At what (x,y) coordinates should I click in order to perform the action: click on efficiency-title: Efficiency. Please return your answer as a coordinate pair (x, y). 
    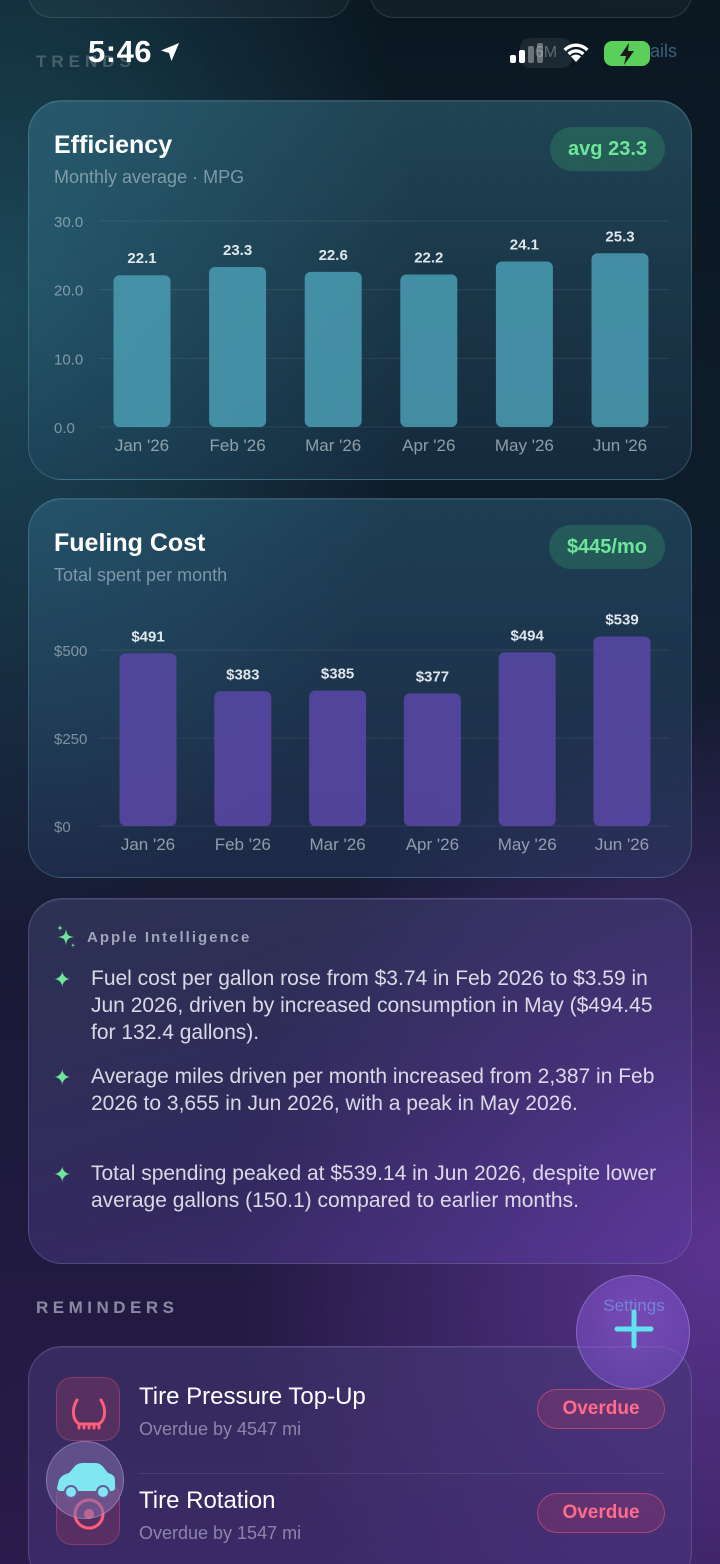
    Looking at the image, I should click on (113, 145).